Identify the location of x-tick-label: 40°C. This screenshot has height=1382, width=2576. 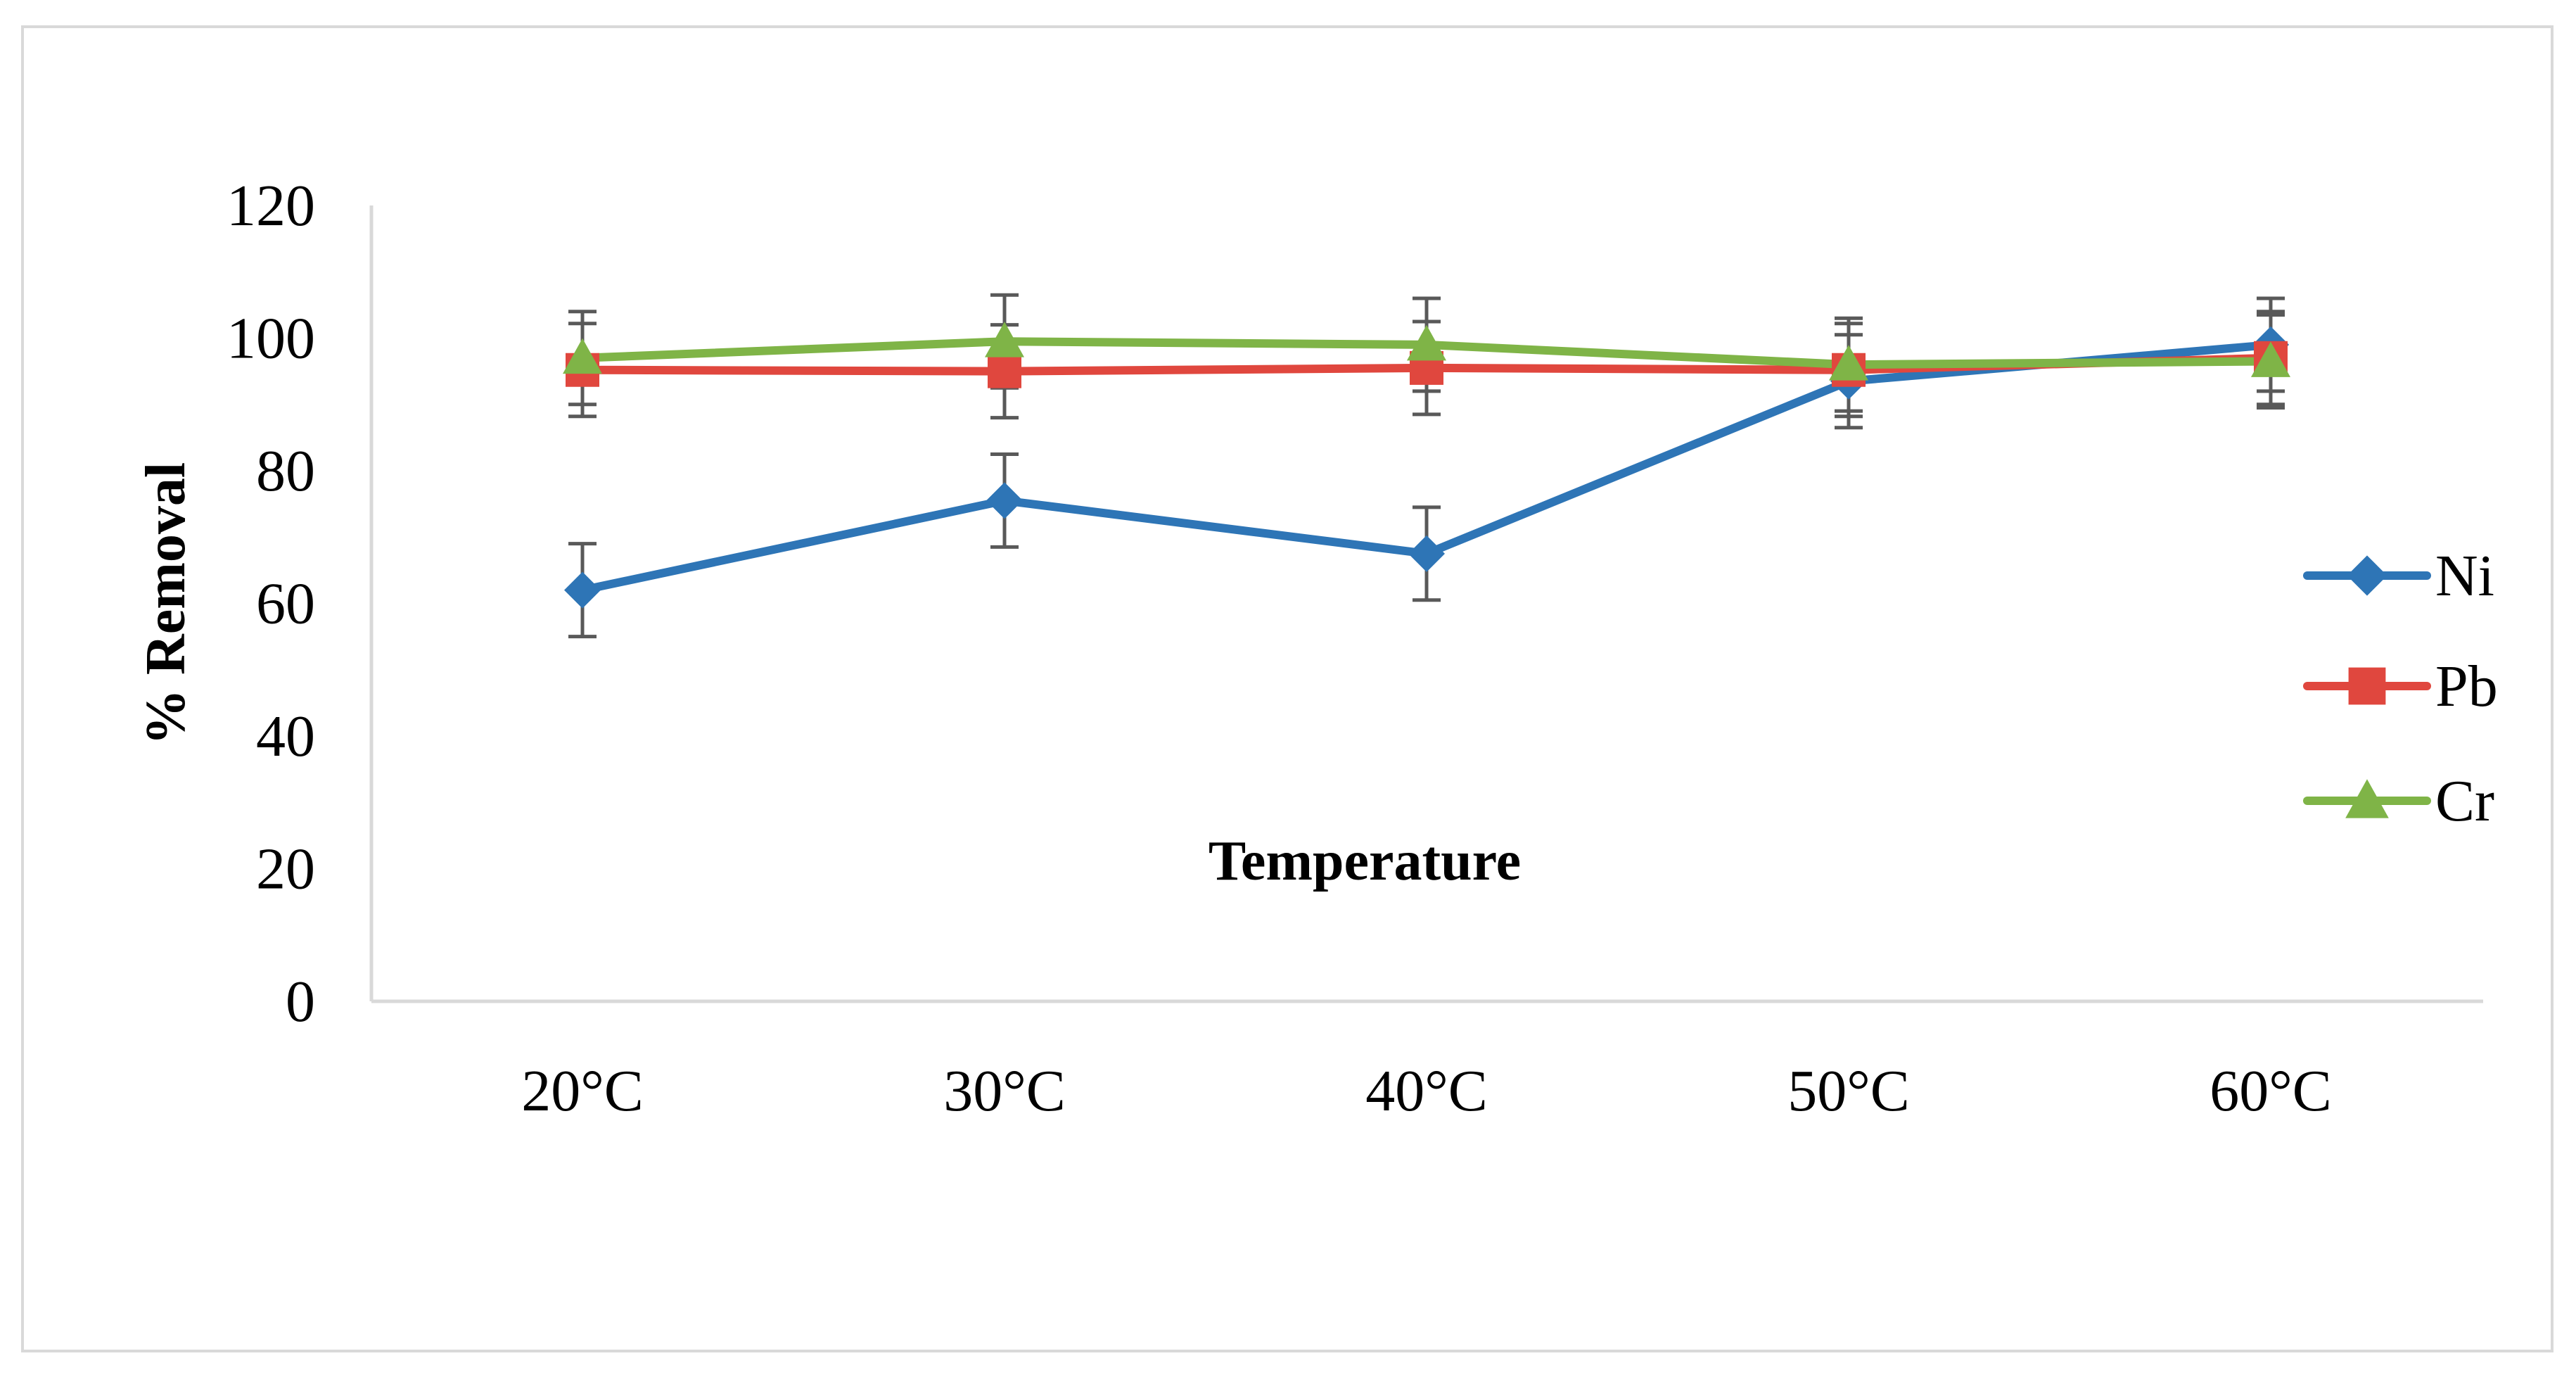
(1426, 1091).